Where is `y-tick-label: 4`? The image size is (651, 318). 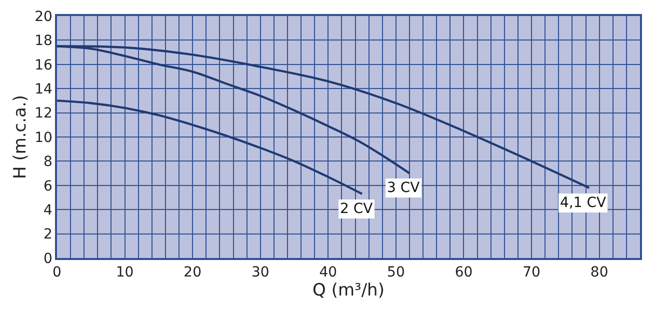 y-tick-label: 4 is located at coordinates (48, 210).